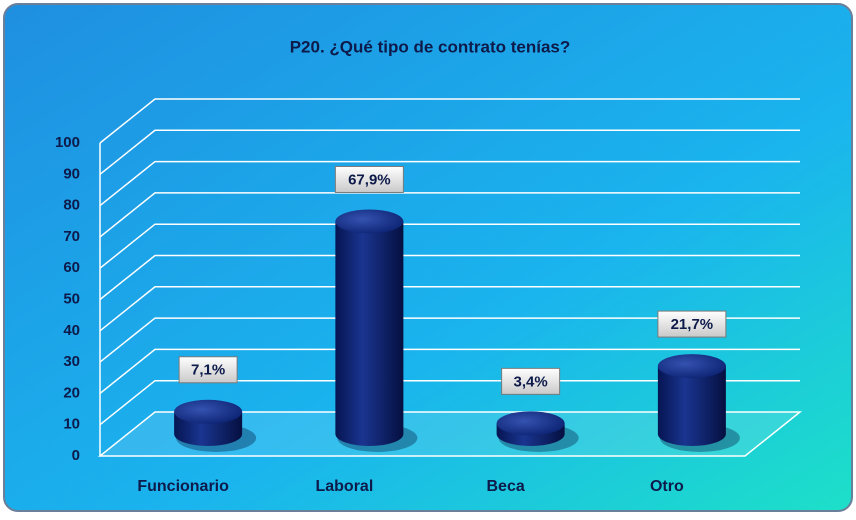  I want to click on value-label: 21,7%, so click(692, 324).